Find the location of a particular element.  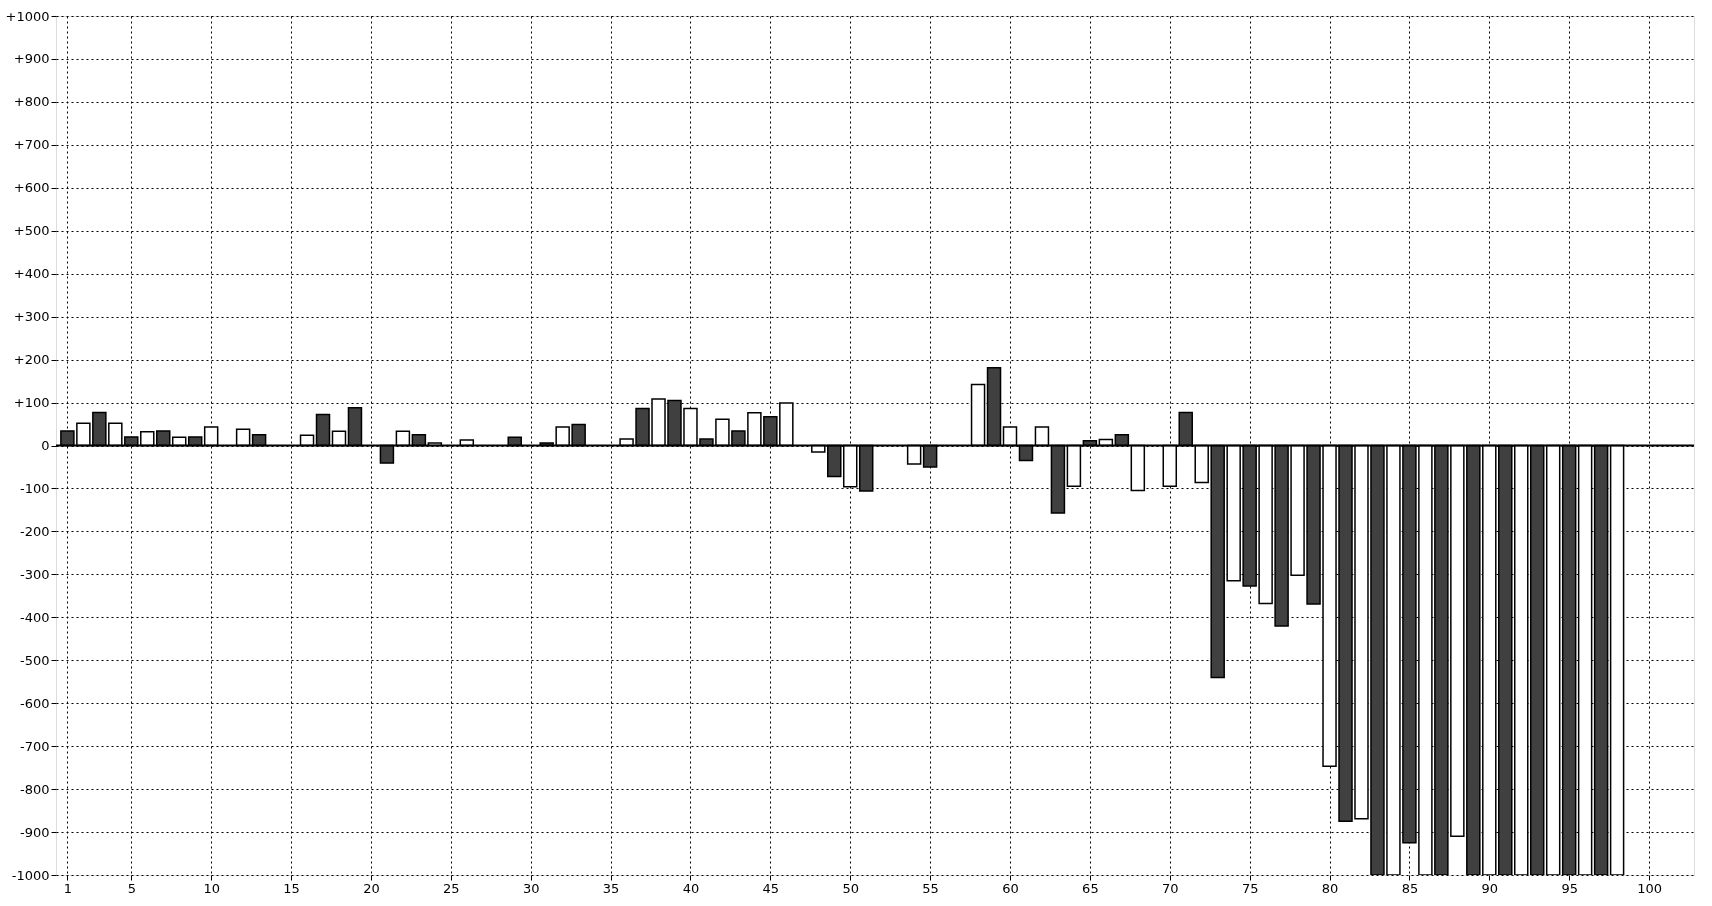

y-tick-label: -600 is located at coordinates (34, 703).